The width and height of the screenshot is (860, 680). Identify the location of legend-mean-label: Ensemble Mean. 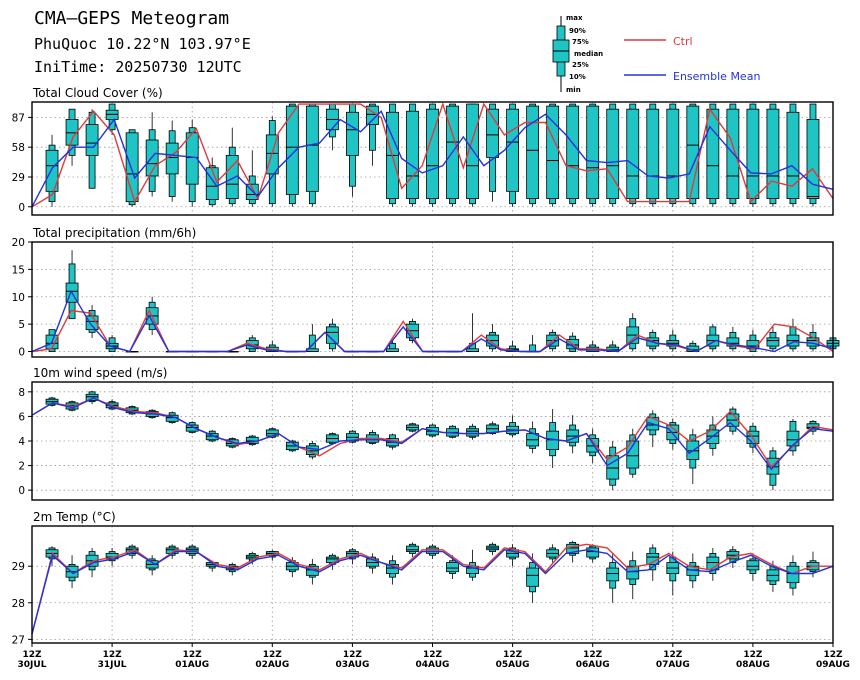
(716, 76).